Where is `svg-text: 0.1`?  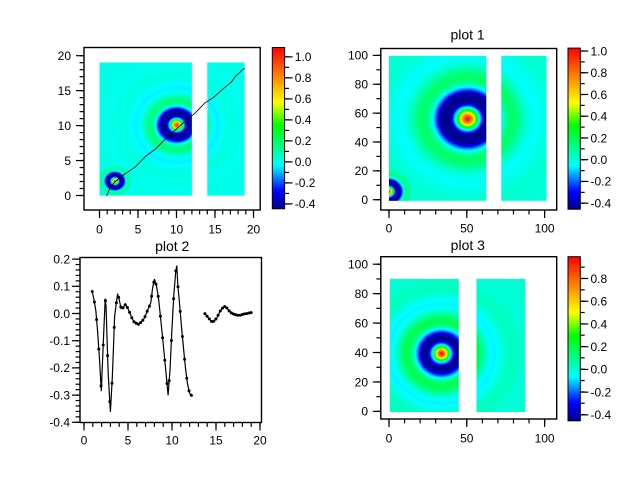 svg-text: 0.1 is located at coordinates (61, 287).